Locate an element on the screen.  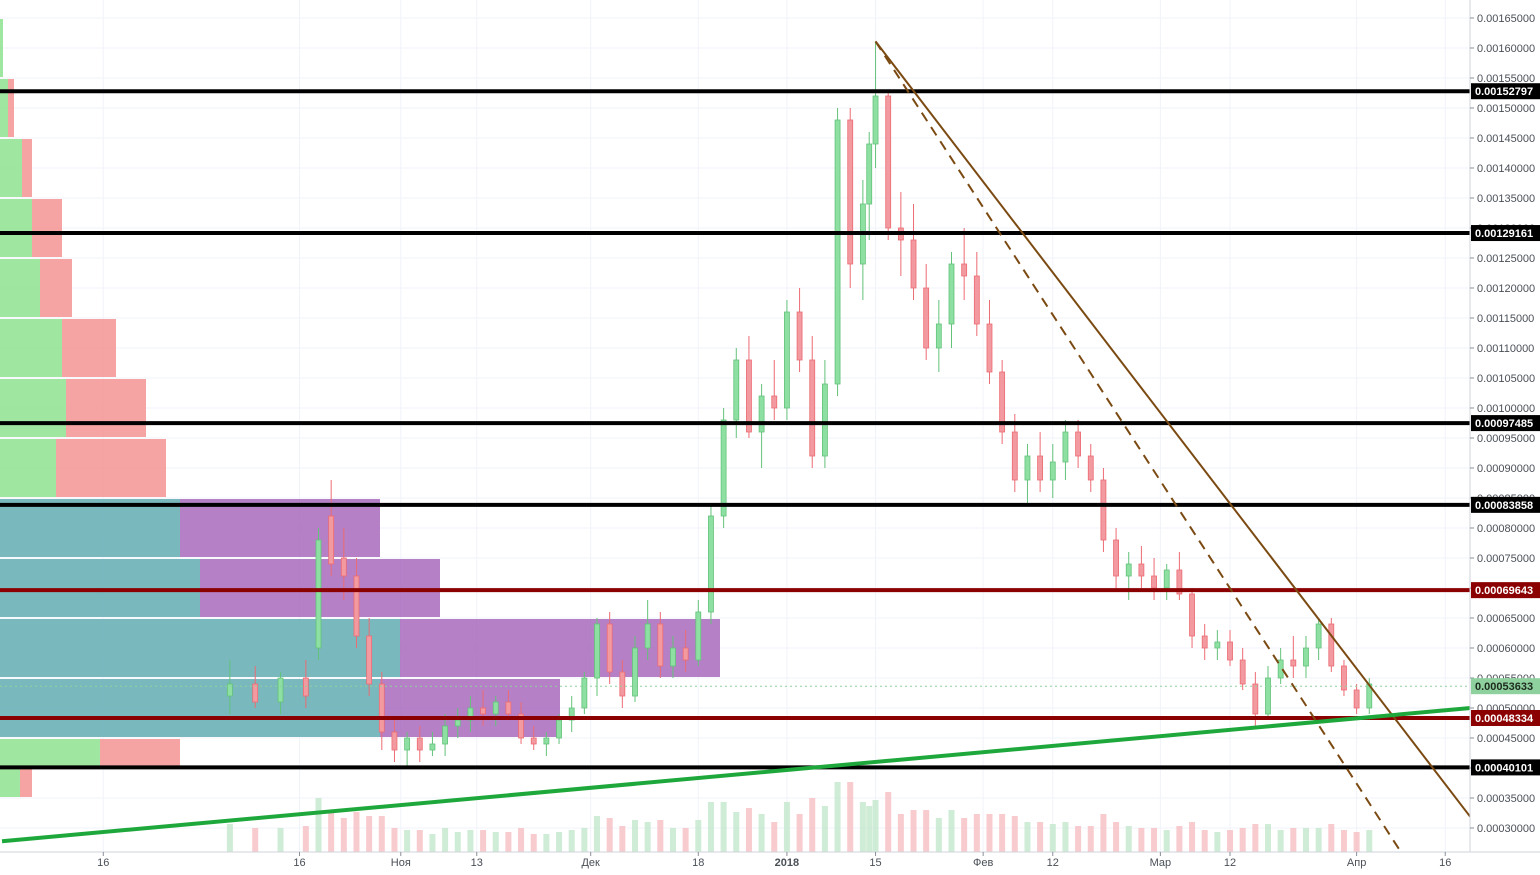
time-tick-label: 2018 is located at coordinates (787, 863).